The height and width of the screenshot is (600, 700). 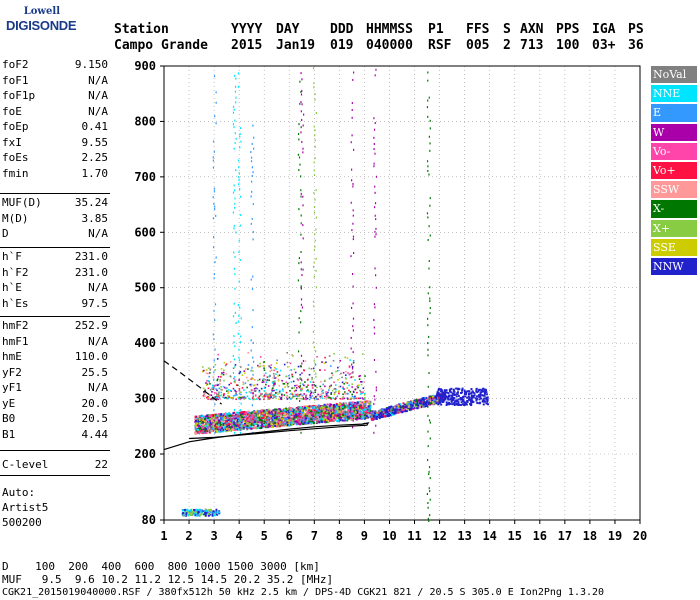 What do you see at coordinates (187, 509) in the screenshot?
I see `echo-dot-es` at bounding box center [187, 509].